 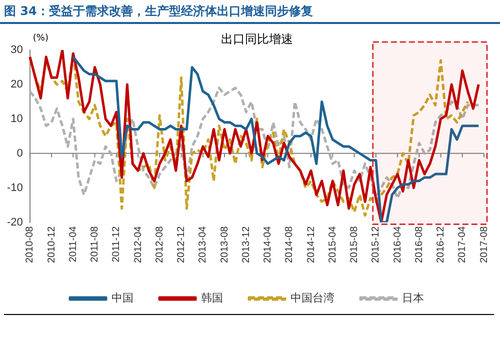 What do you see at coordinates (212, 298) in the screenshot?
I see `legend-label: 韩国` at bounding box center [212, 298].